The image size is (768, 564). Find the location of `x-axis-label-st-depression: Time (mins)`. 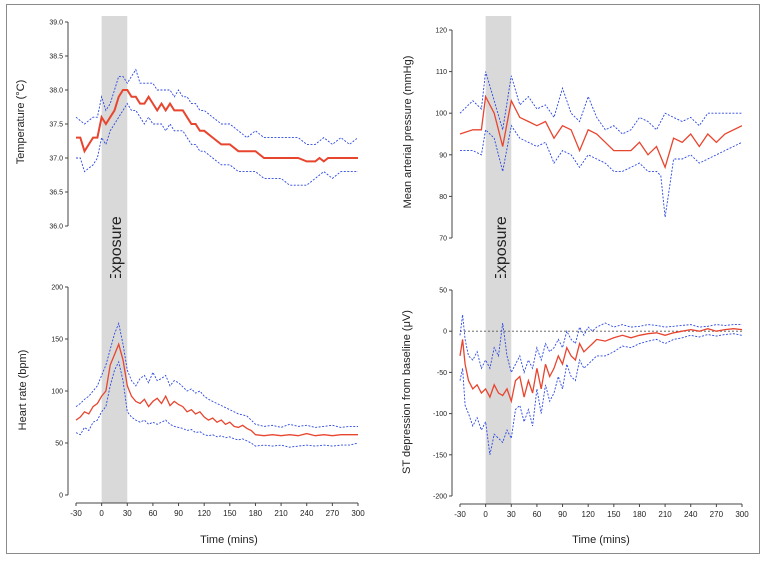

x-axis-label-st-depression: Time (mins) is located at coordinates (601, 540).